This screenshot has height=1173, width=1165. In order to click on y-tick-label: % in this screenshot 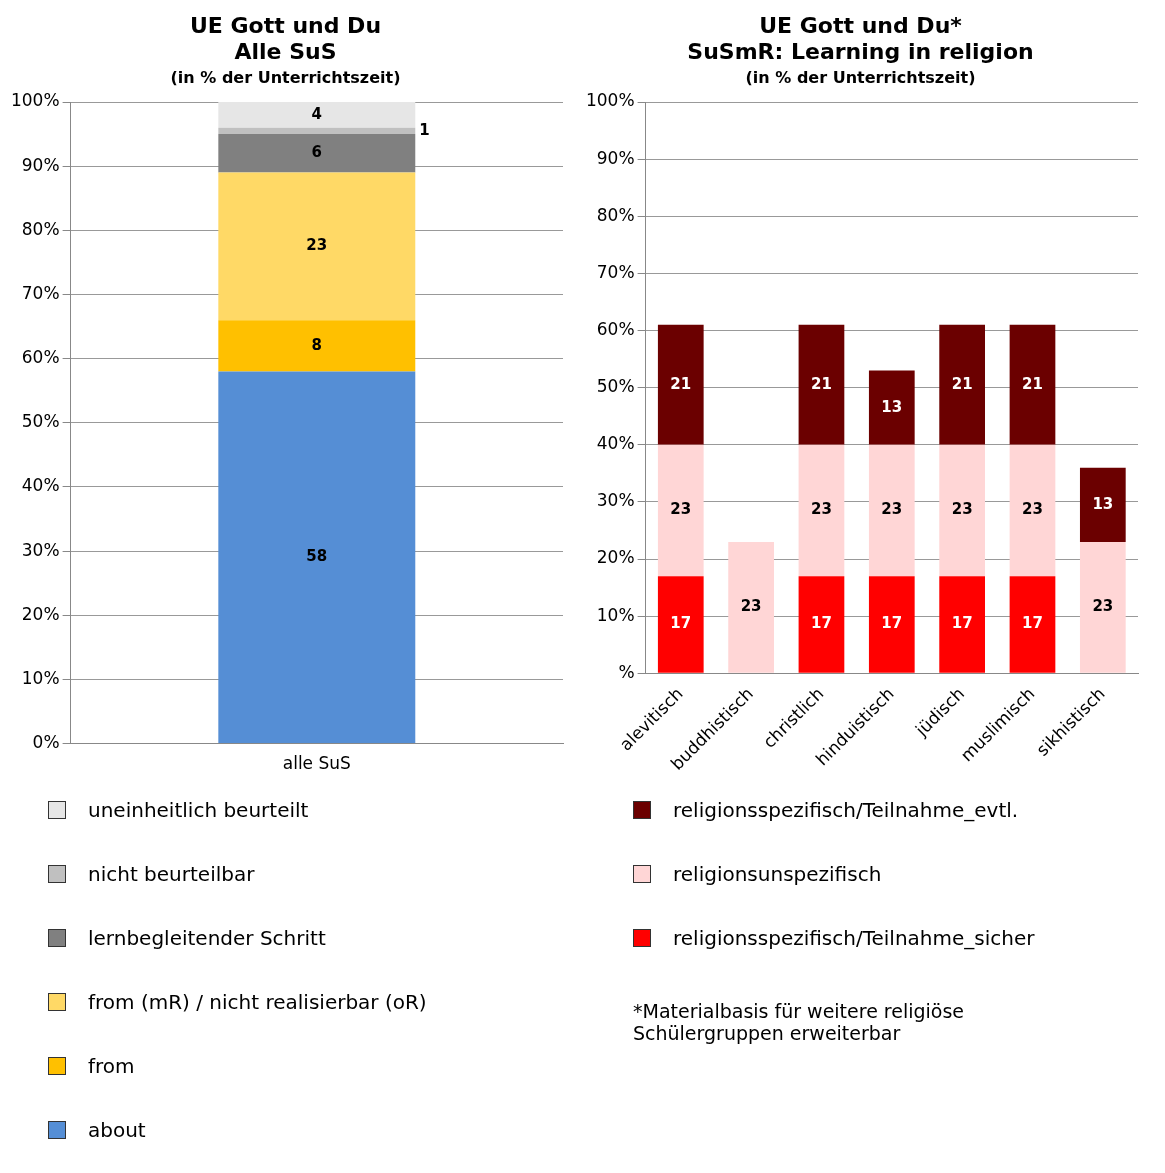, I will do `click(626, 671)`.